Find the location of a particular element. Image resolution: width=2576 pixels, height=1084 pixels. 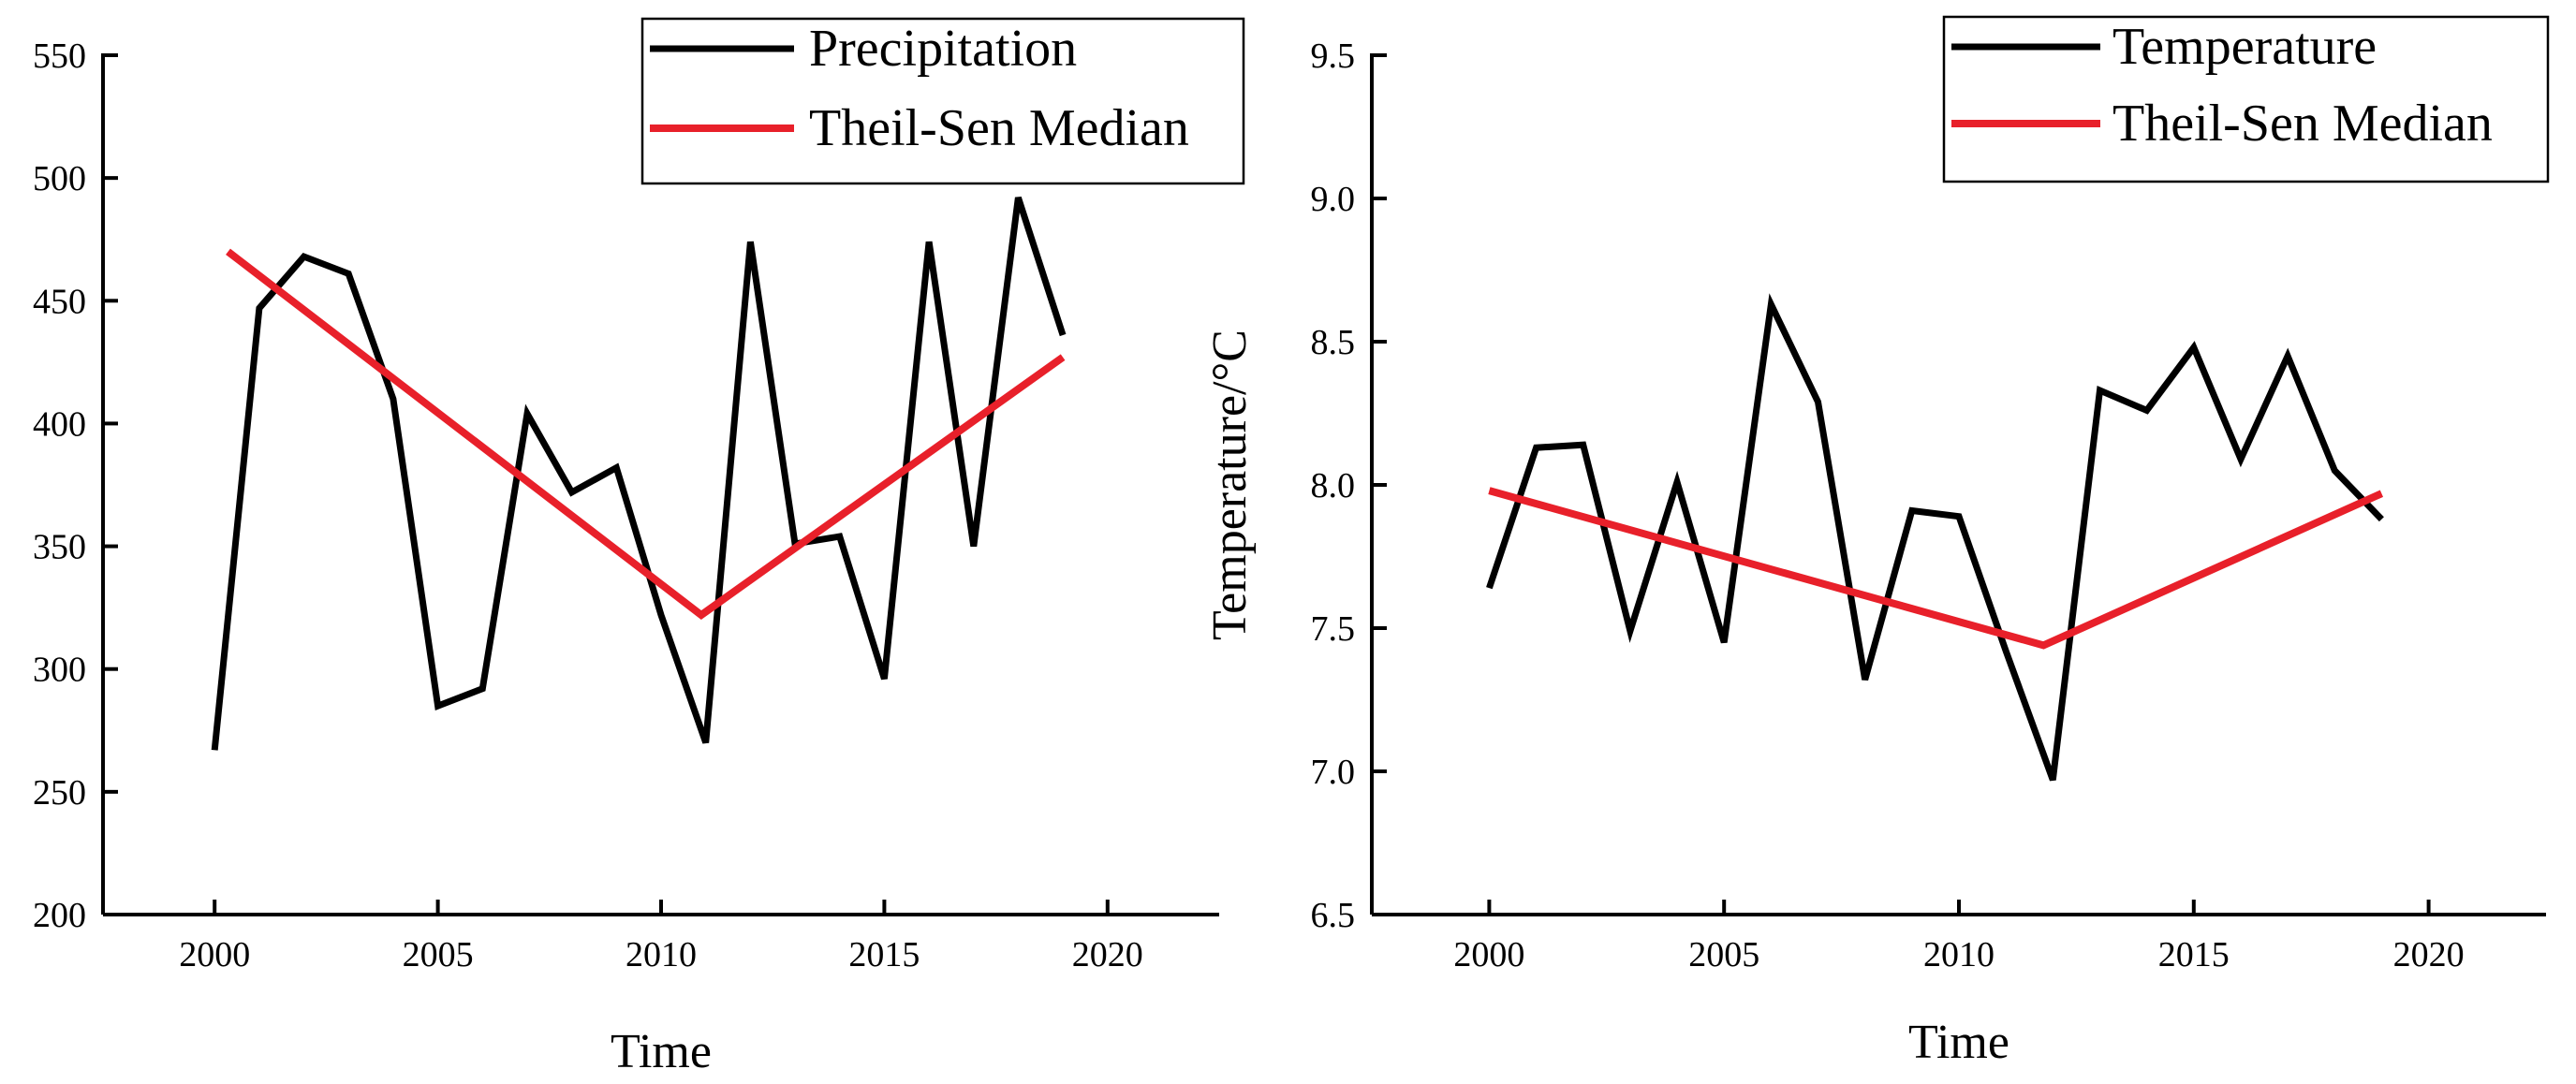

temp-x-tick-label: 2015 is located at coordinates (2194, 954).